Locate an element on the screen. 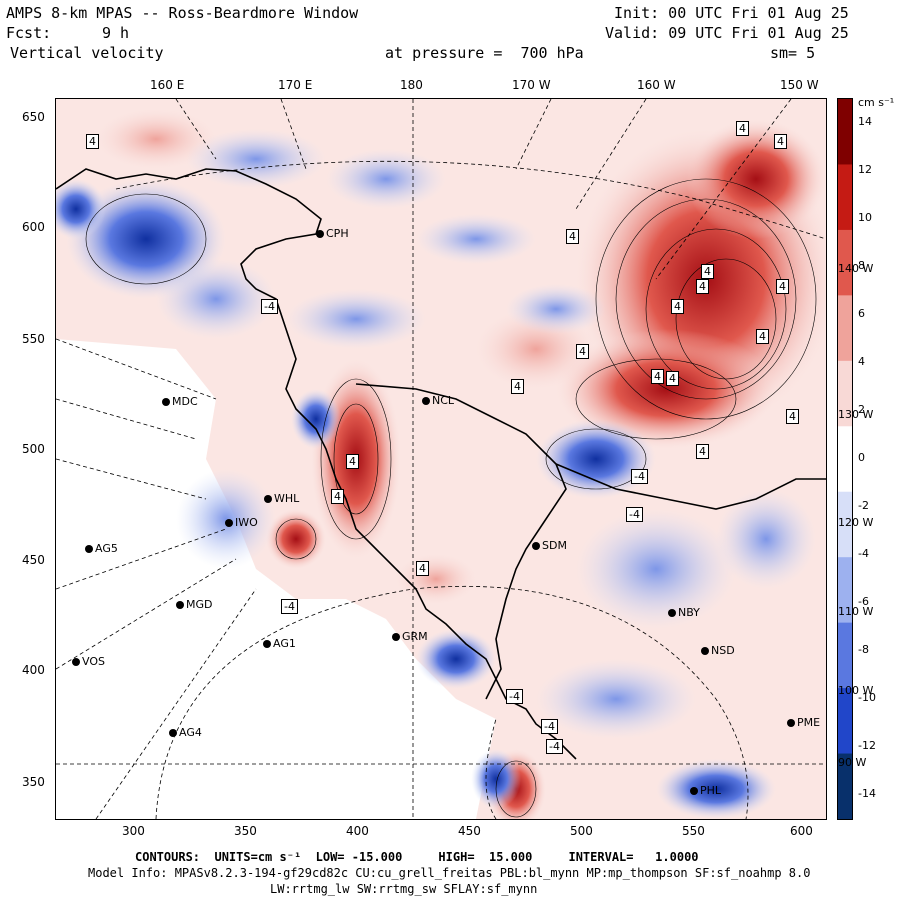 This screenshot has width=900, height=900. station-label: IWO is located at coordinates (246, 522).